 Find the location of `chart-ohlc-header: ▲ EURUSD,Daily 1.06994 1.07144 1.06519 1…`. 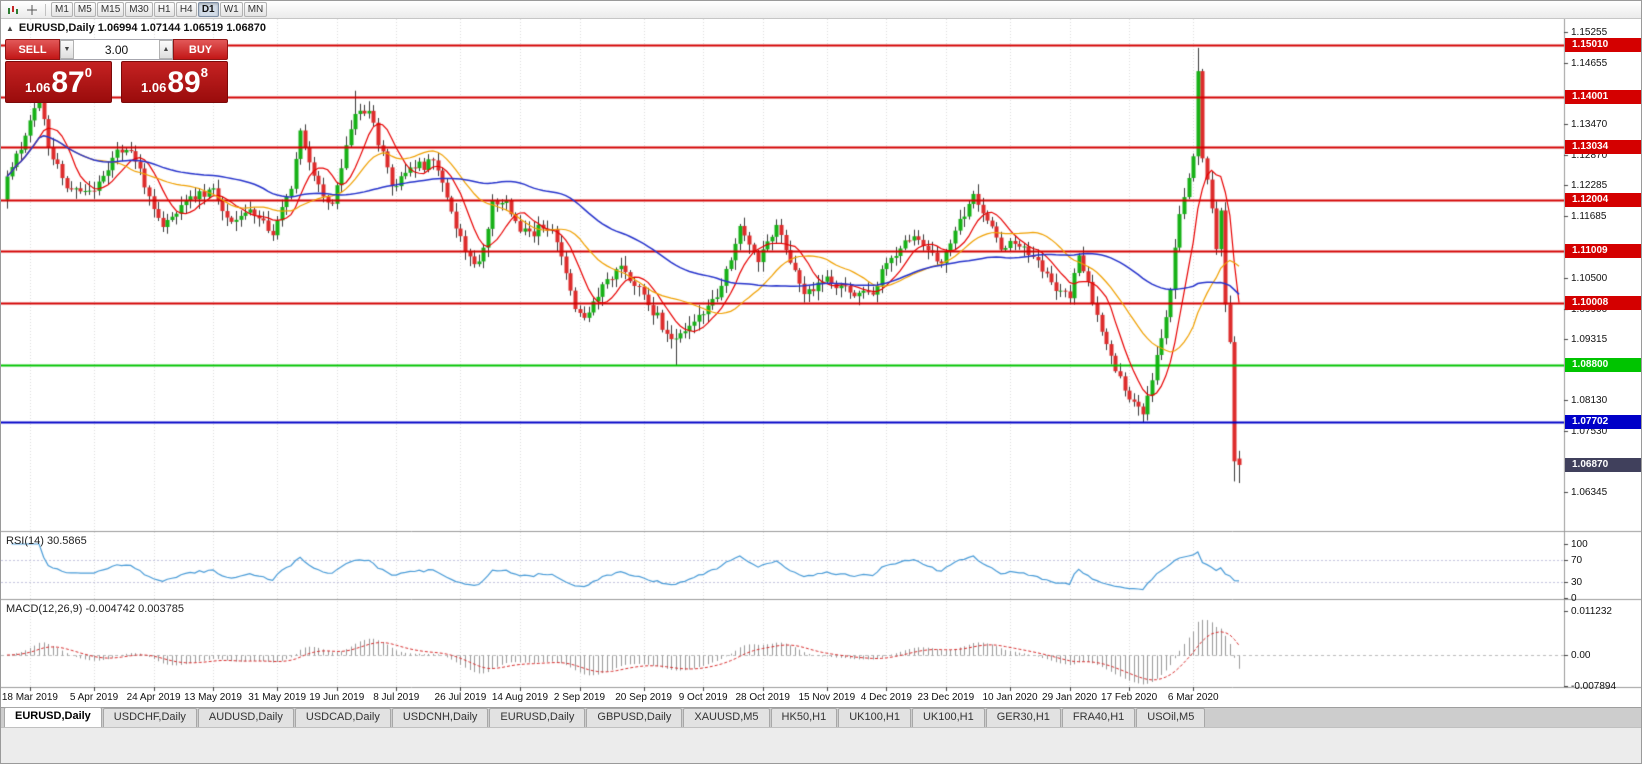

chart-ohlc-header: ▲ EURUSD,Daily 1.06994 1.07144 1.06519 1… is located at coordinates (136, 28).